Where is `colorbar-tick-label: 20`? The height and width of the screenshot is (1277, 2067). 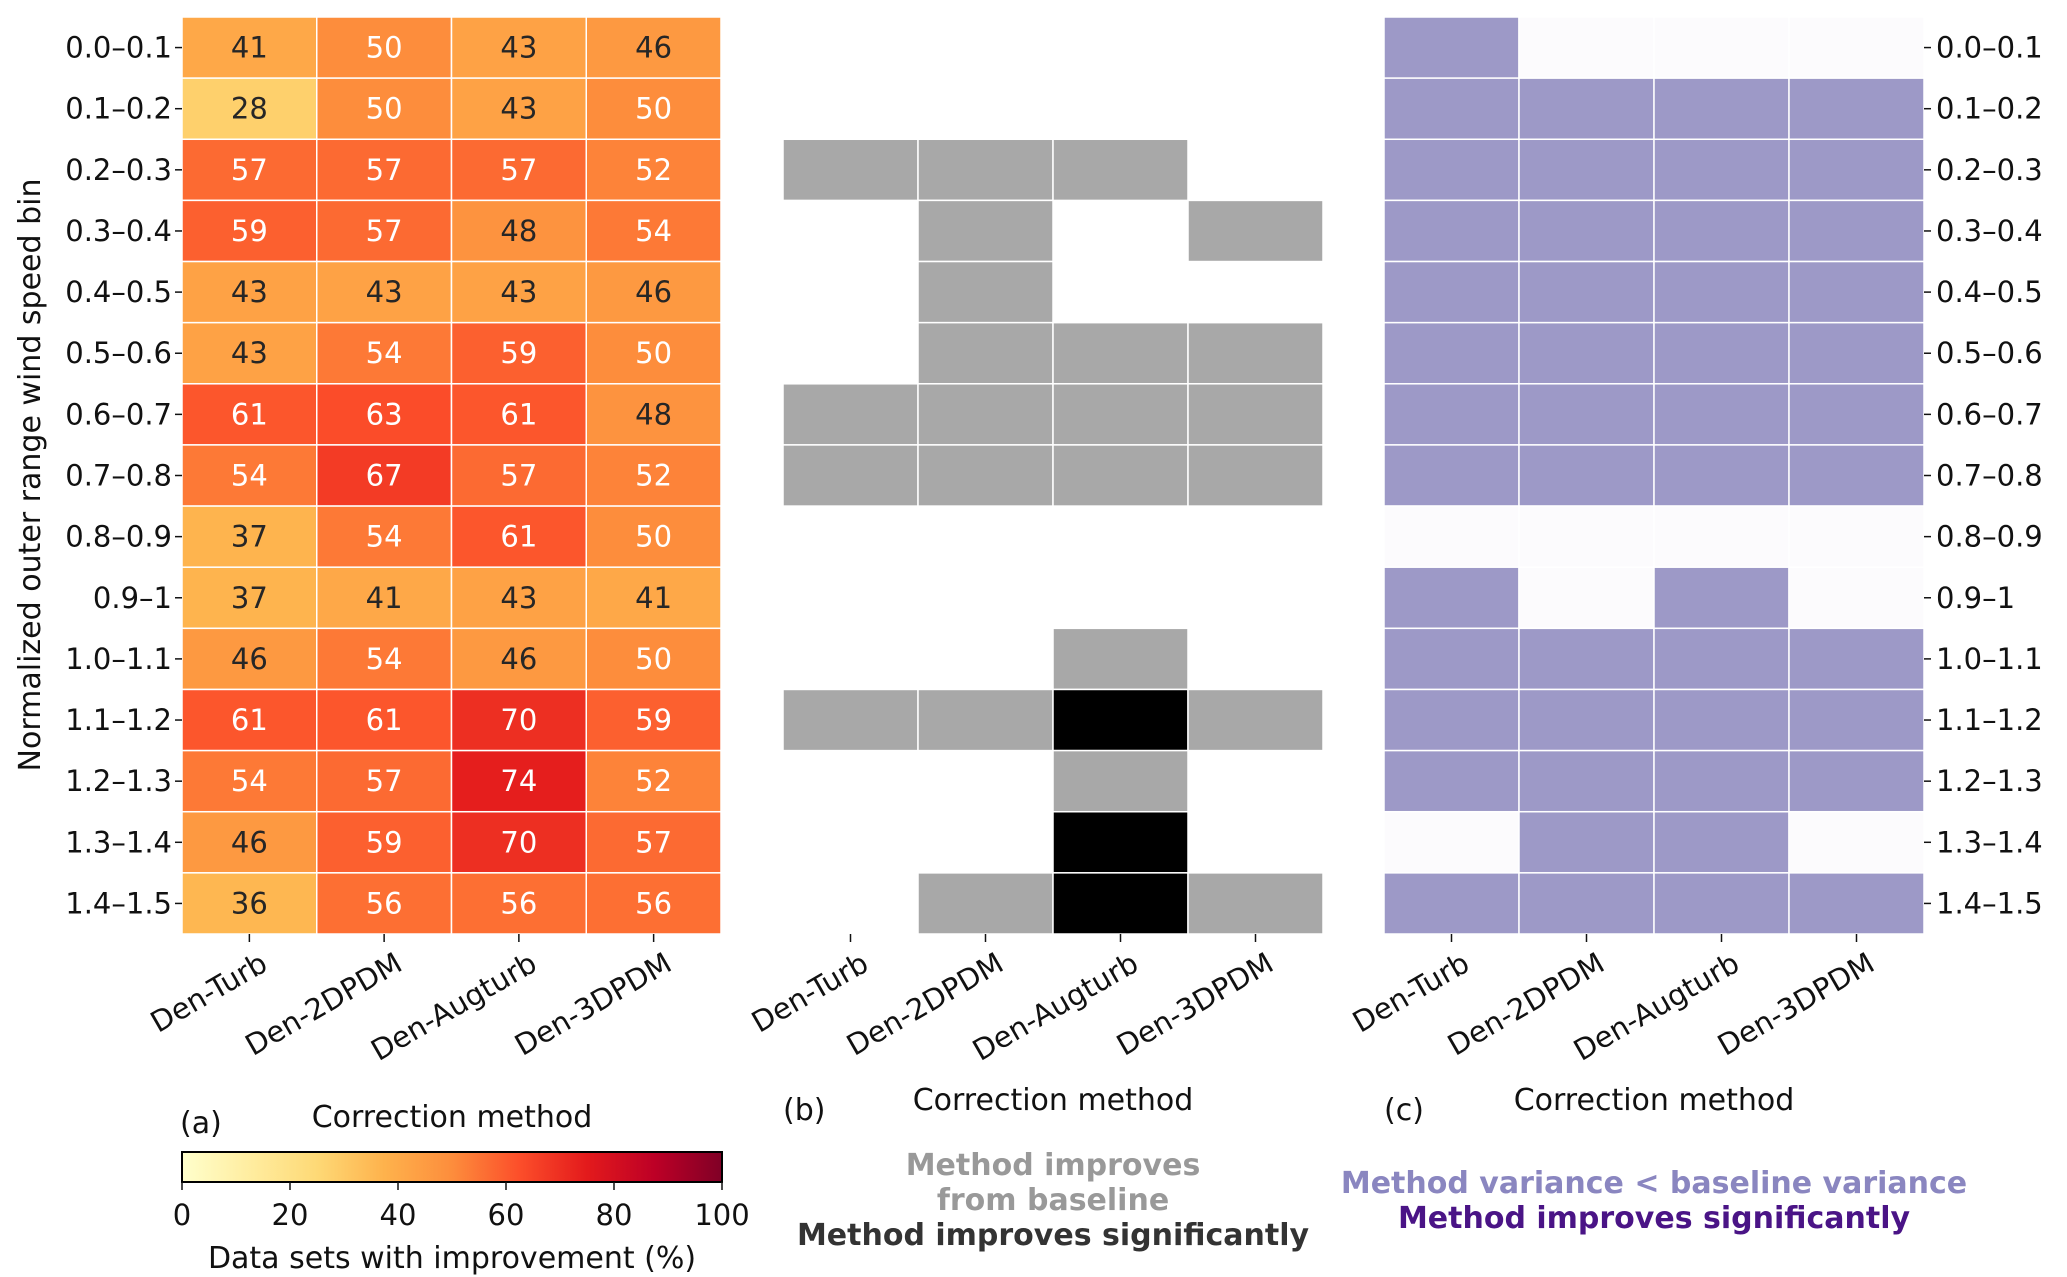 colorbar-tick-label: 20 is located at coordinates (290, 1215).